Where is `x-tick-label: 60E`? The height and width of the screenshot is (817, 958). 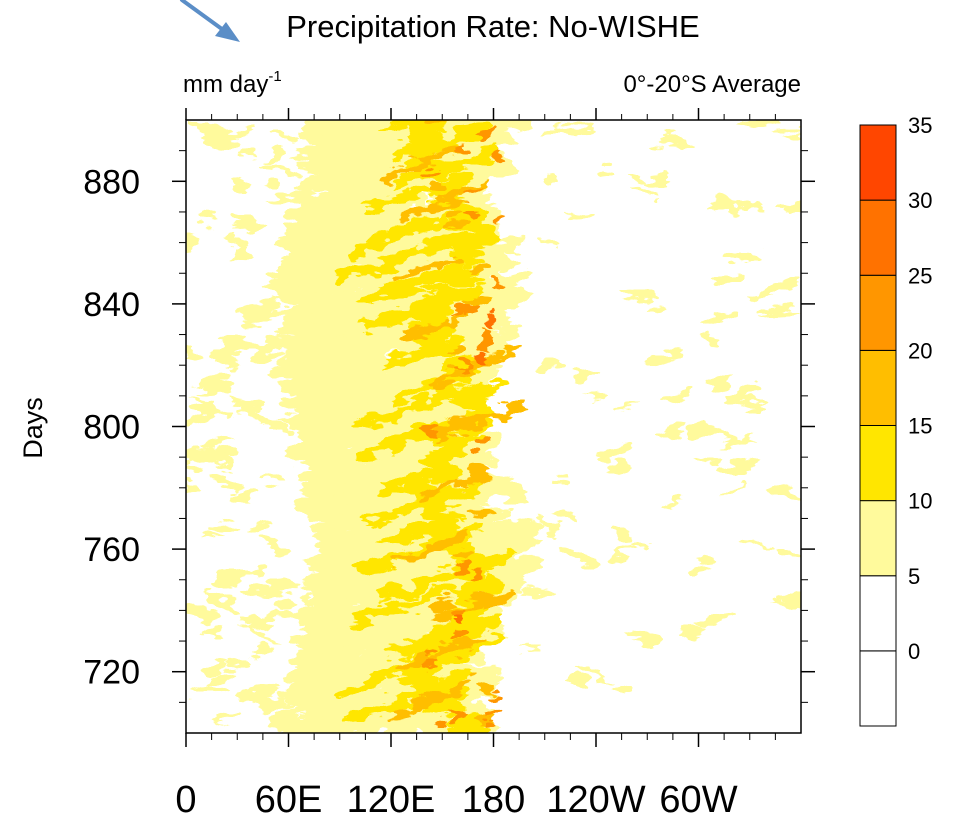 x-tick-label: 60E is located at coordinates (289, 798).